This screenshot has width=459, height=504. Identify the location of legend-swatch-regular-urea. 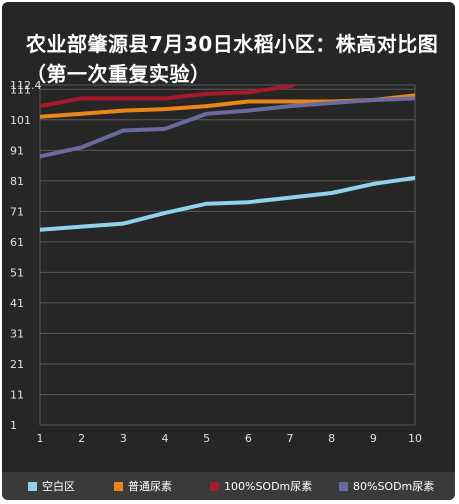
(118, 486).